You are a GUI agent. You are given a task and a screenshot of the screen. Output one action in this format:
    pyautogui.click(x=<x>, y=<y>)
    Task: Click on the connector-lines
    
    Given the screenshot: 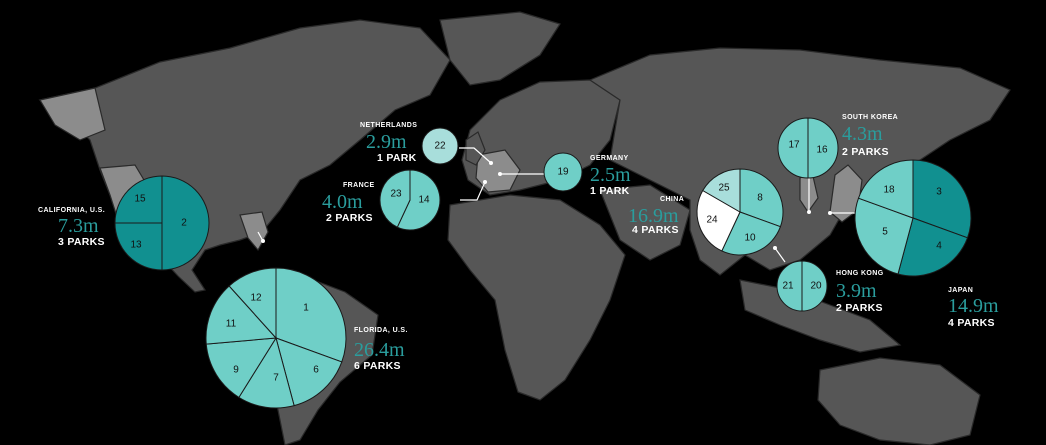 What is the action you would take?
    pyautogui.click(x=556, y=205)
    